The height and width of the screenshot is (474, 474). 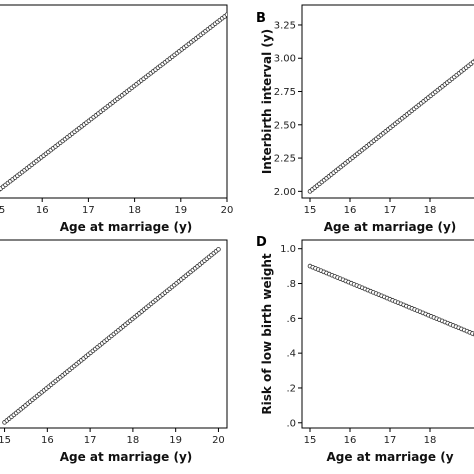 I want to click on y-tick-label: .0, so click(x=291, y=423).